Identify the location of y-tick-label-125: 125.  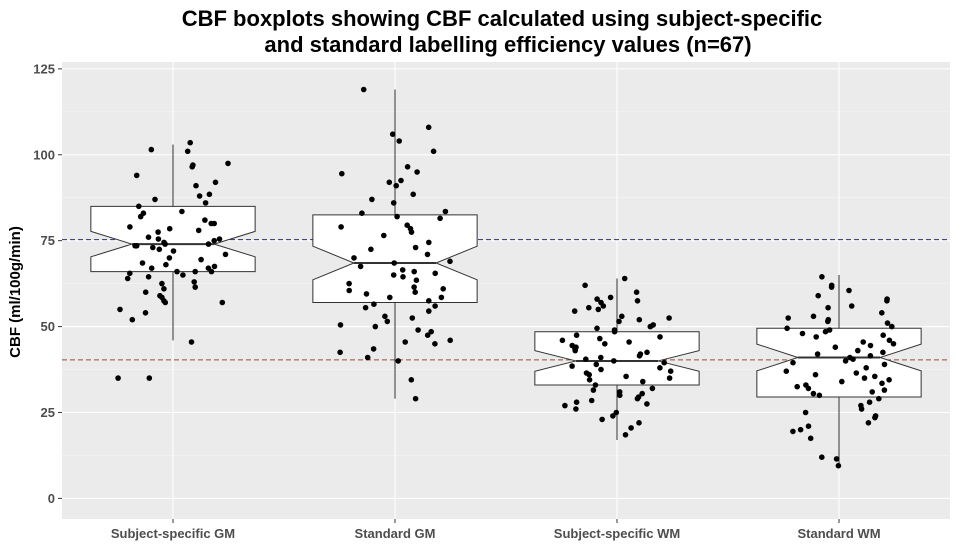
(44, 68).